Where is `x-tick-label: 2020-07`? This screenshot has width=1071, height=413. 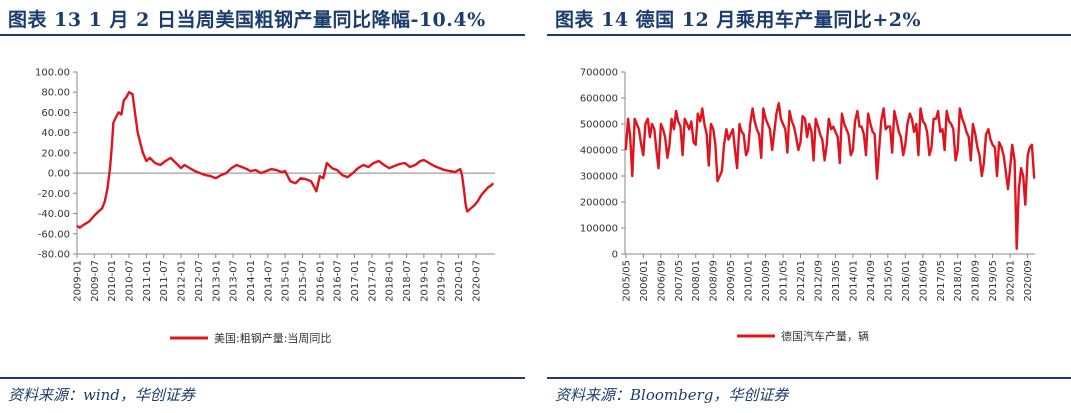 x-tick-label: 2020-07 is located at coordinates (476, 281).